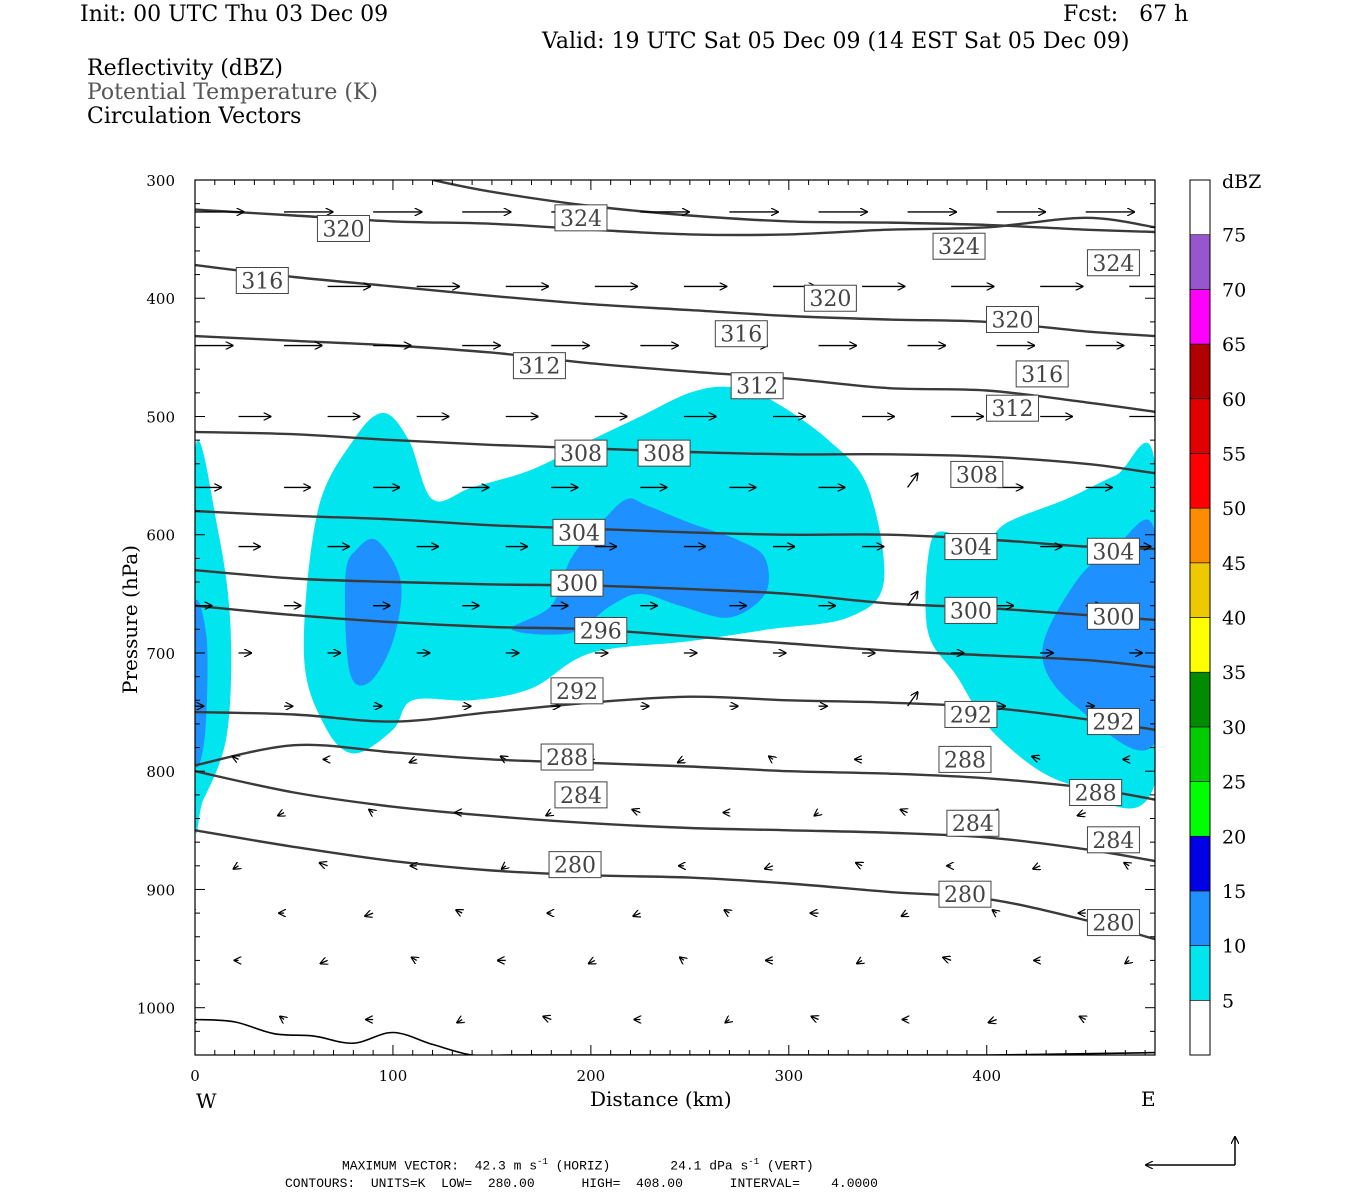 This screenshot has width=1350, height=1200. I want to click on contour-label-text: 296, so click(601, 632).